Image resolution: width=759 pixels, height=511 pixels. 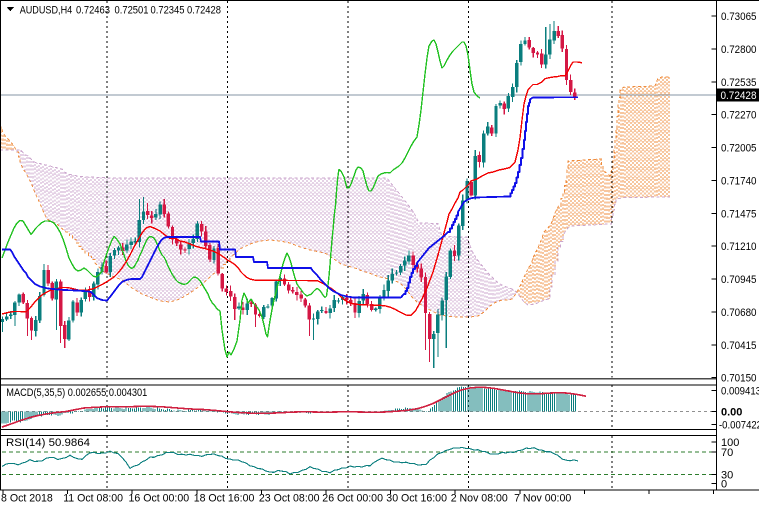 What do you see at coordinates (159, 499) in the screenshot?
I see `svg-text: 16 Oct 00:00` at bounding box center [159, 499].